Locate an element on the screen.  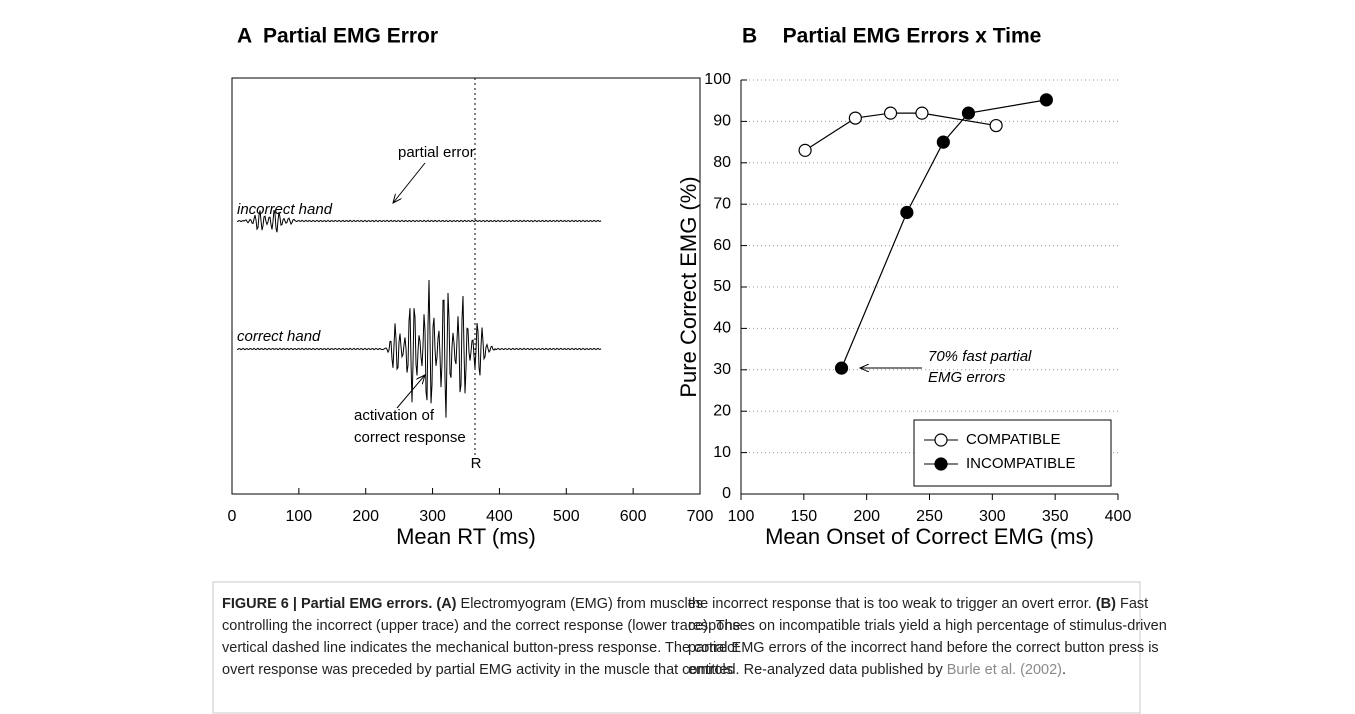
x-axis-label: Mean RT (ms) is located at coordinates (466, 536).